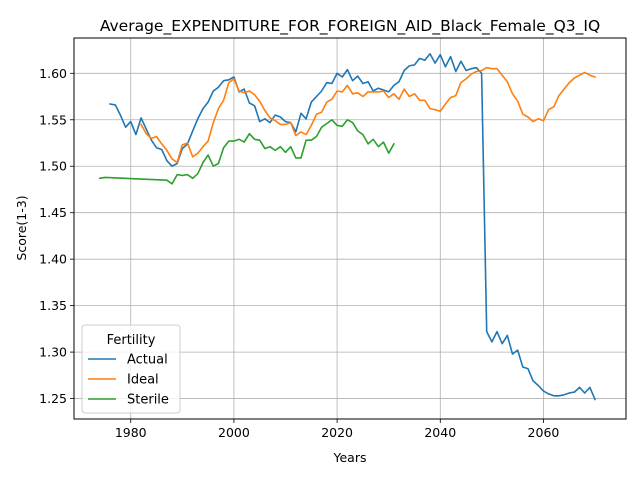  What do you see at coordinates (368, 115) in the screenshot?
I see `series-line-ideal` at bounding box center [368, 115].